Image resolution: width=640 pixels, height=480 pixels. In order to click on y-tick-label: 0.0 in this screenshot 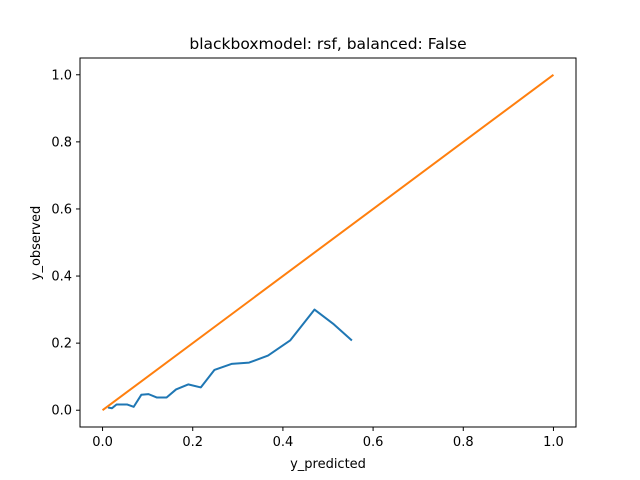, I will do `click(61, 411)`.